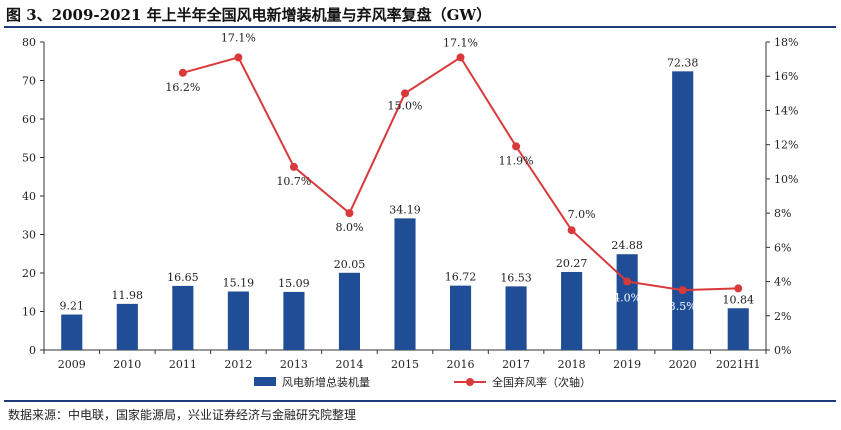 Image resolution: width=841 pixels, height=430 pixels. What do you see at coordinates (29, 312) in the screenshot?
I see `y-left-tick-label: 10` at bounding box center [29, 312].